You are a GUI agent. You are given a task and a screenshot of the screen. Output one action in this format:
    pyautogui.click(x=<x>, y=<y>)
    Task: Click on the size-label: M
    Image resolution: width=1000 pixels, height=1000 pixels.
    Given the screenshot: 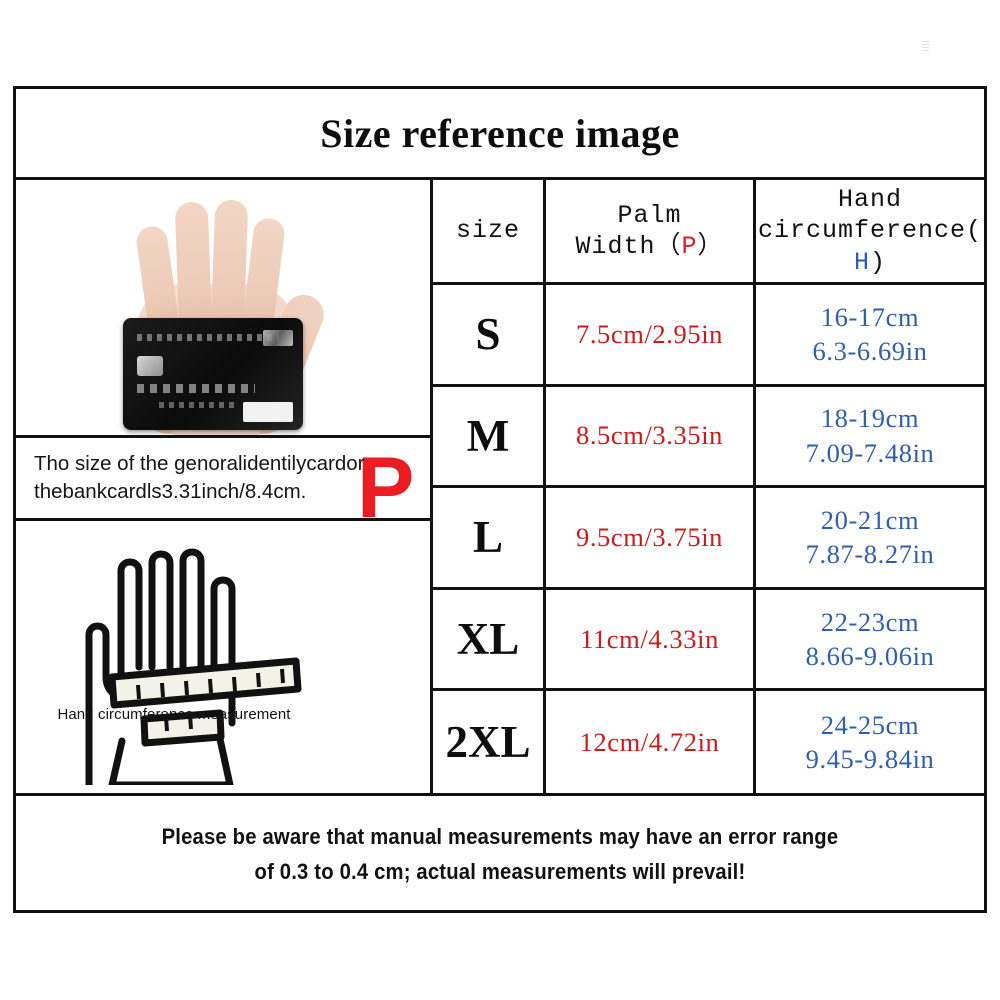 What is the action you would take?
    pyautogui.click(x=488, y=435)
    